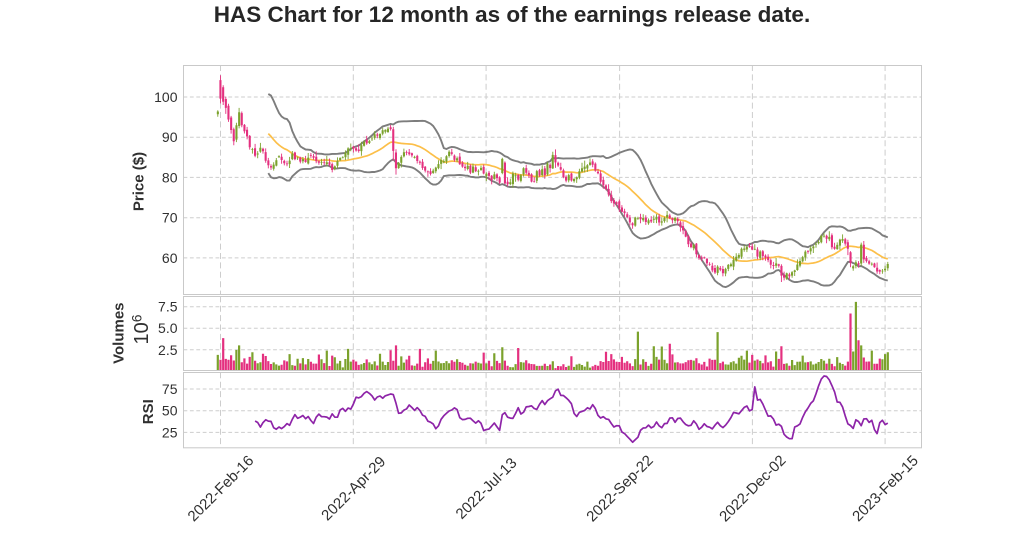 The height and width of the screenshot is (551, 1024). What do you see at coordinates (170, 177) in the screenshot?
I see `svg-text: 80` at bounding box center [170, 177].